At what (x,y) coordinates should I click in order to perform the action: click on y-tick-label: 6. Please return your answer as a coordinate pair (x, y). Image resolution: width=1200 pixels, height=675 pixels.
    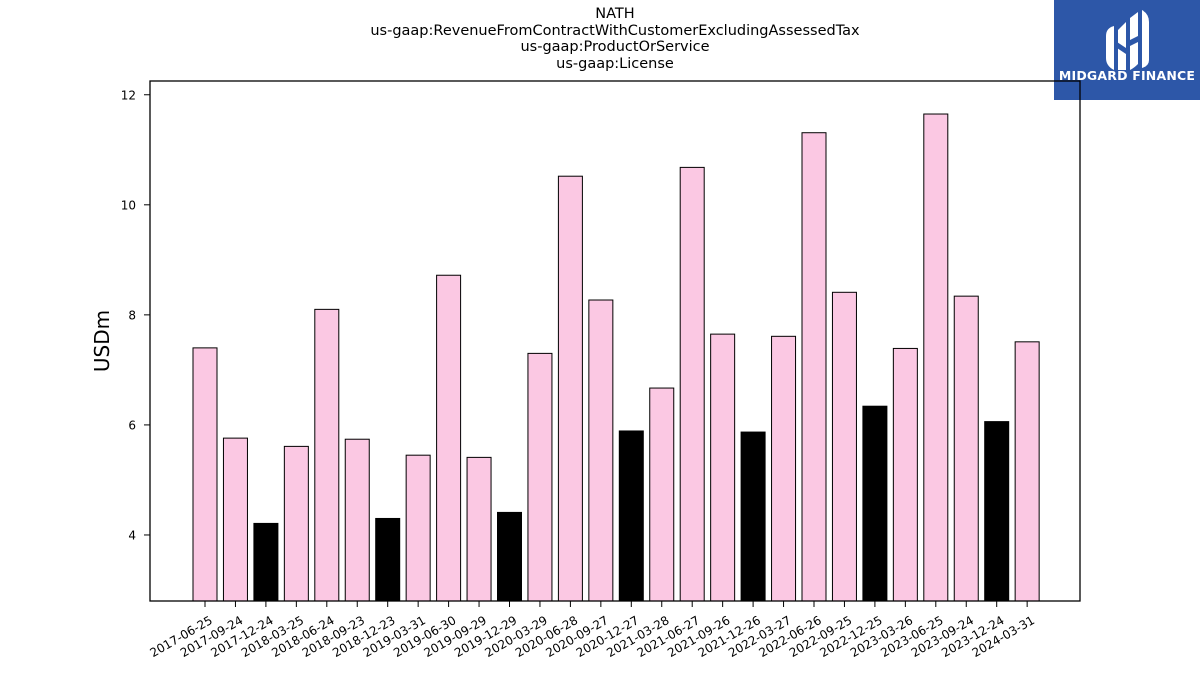
    Looking at the image, I should click on (132, 425).